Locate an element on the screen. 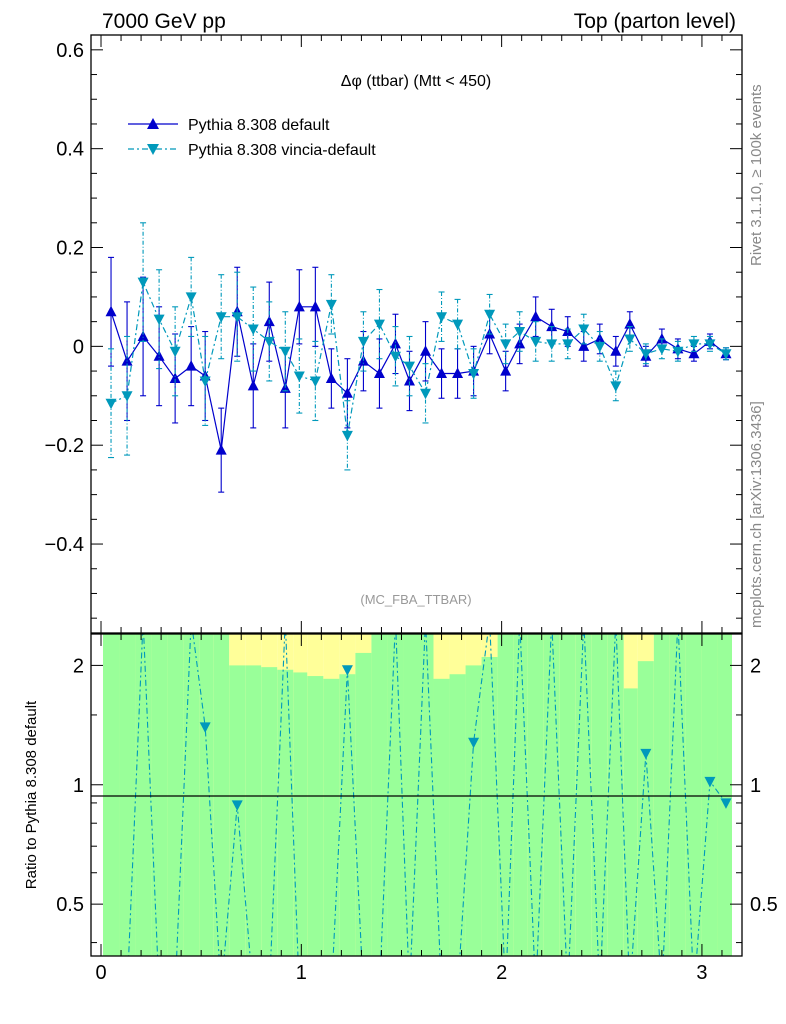 This screenshot has width=786, height=1024. legend-marker-vincia is located at coordinates (153, 149).